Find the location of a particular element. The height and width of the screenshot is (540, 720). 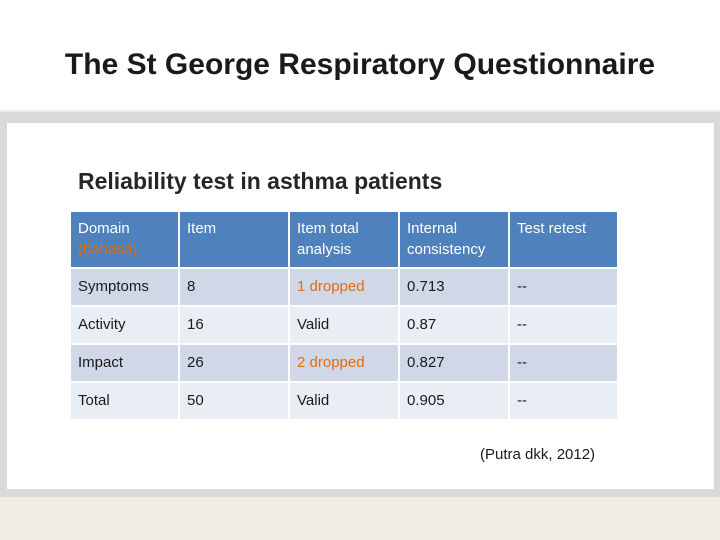

header-item: Item is located at coordinates (234, 239).